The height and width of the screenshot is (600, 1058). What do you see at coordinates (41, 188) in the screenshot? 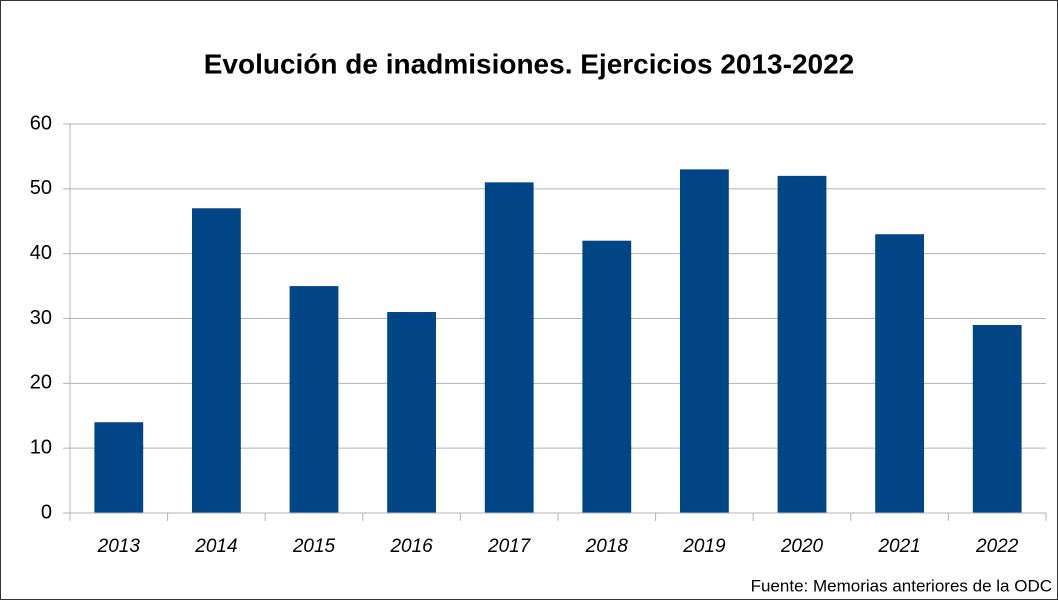
I see `y-tick-label: 50` at bounding box center [41, 188].